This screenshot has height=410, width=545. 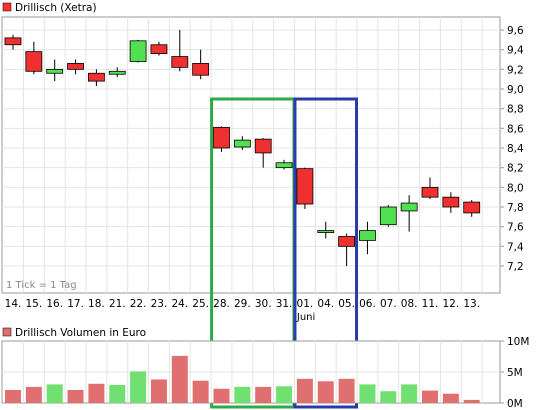 I want to click on x-month-label: Juni, so click(x=305, y=317).